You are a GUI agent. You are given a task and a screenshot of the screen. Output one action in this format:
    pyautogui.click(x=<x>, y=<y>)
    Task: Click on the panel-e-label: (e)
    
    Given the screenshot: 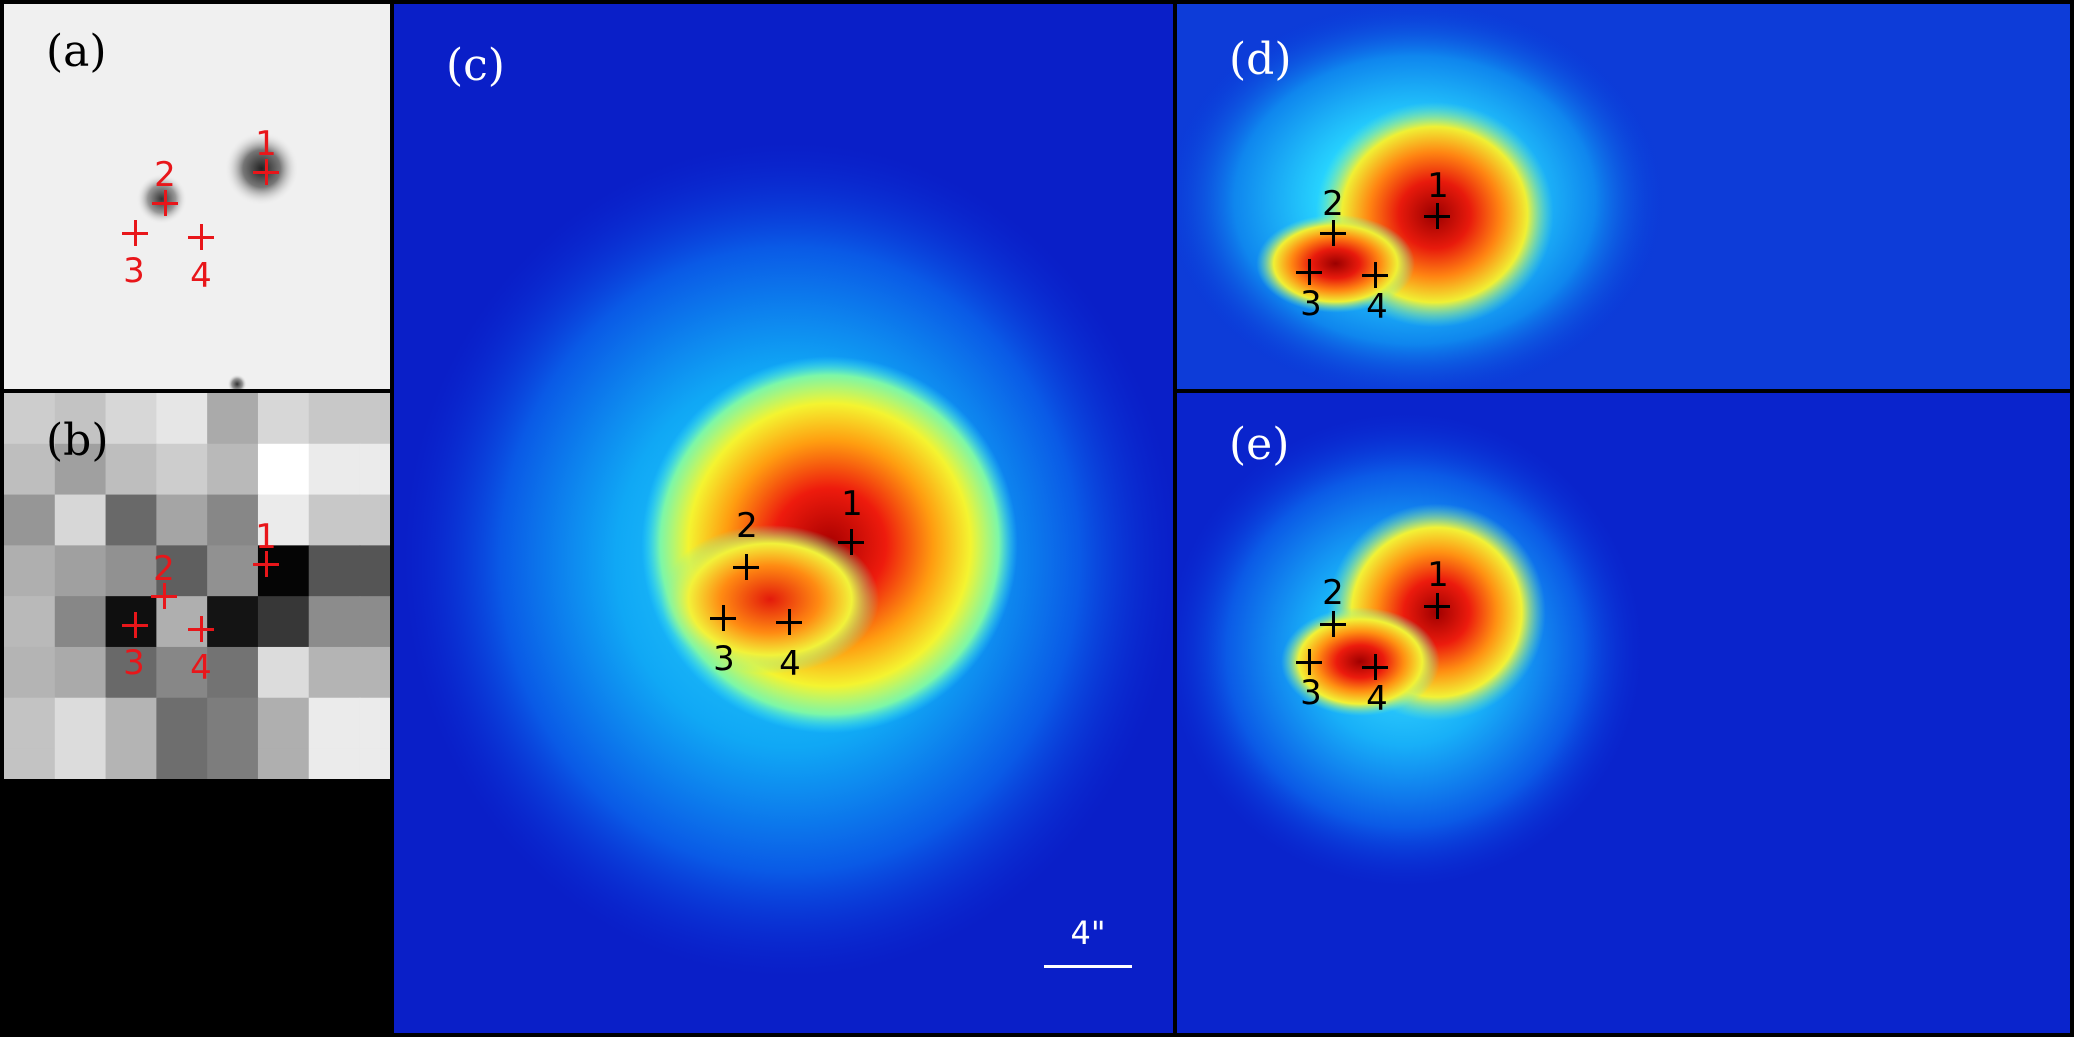 What is the action you would take?
    pyautogui.click(x=1259, y=444)
    